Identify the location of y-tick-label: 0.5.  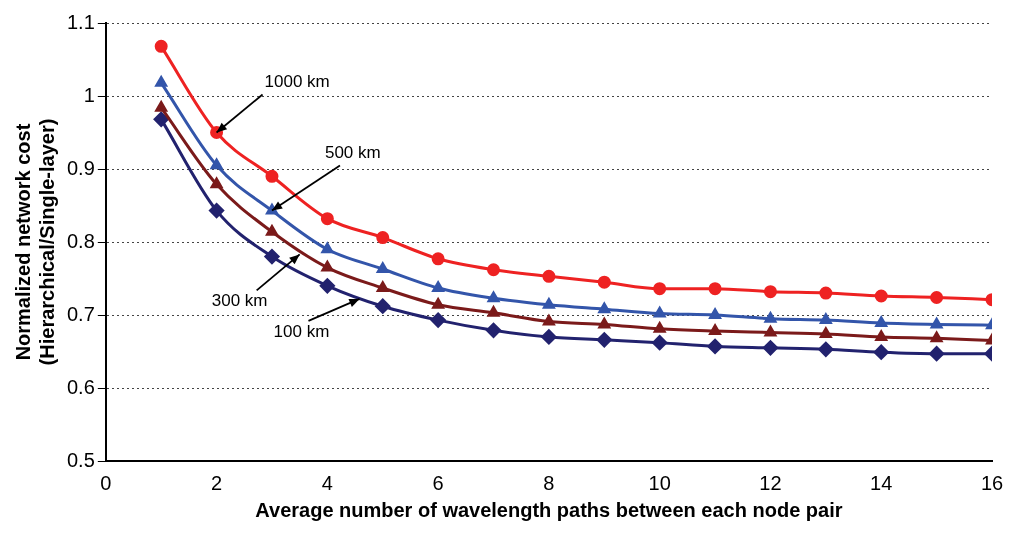
(80, 459).